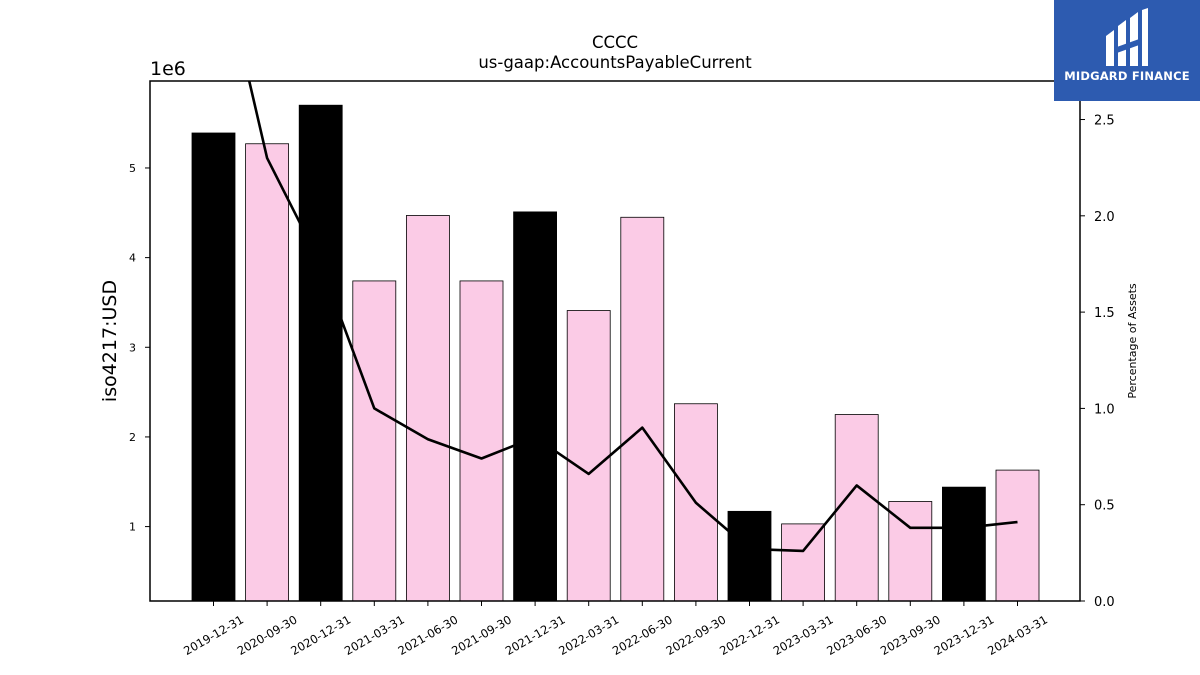 The image size is (1200, 675). Describe the element at coordinates (1104, 121) in the screenshot. I see `y2-tick-label: 2.5` at that location.